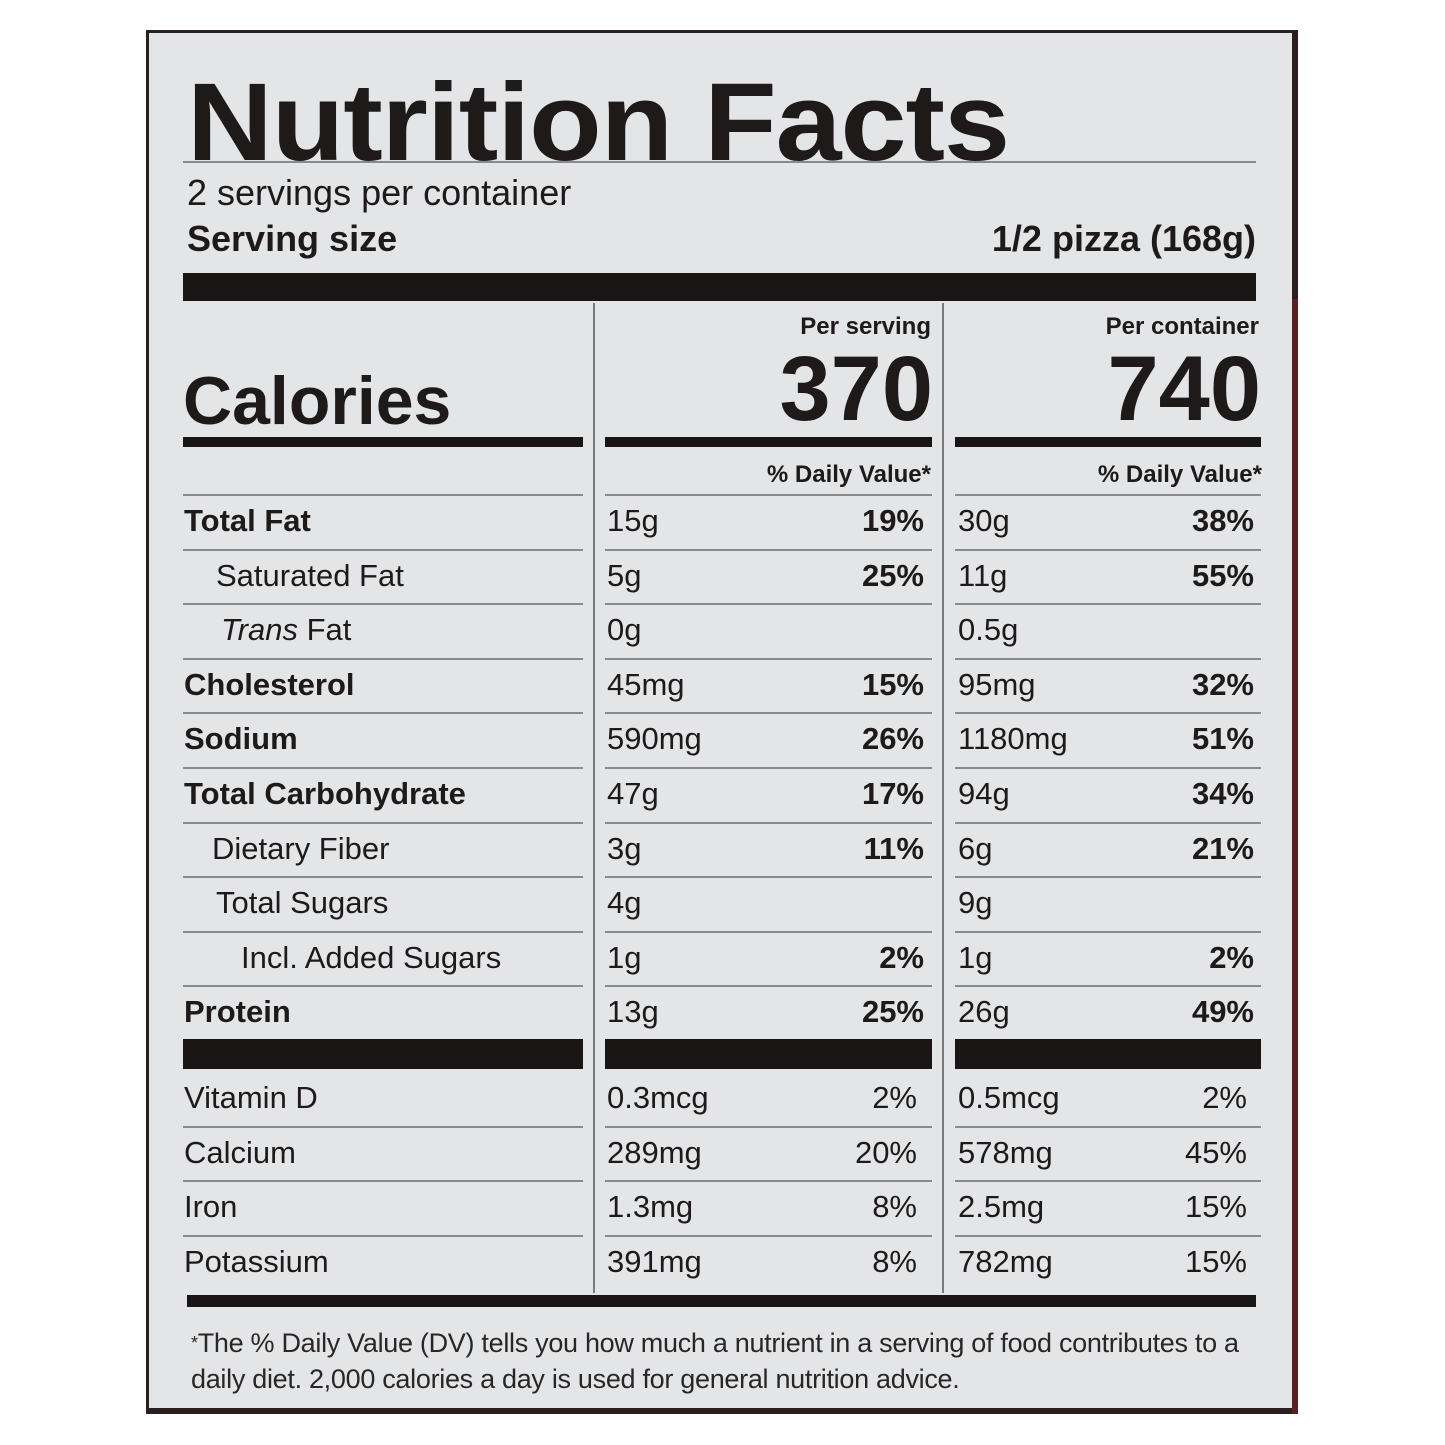 This screenshot has height=1445, width=1445. Describe the element at coordinates (720, 632) in the screenshot. I see `nutrient-row-trans-fat: Trans Fat 0g 0.5g` at that location.